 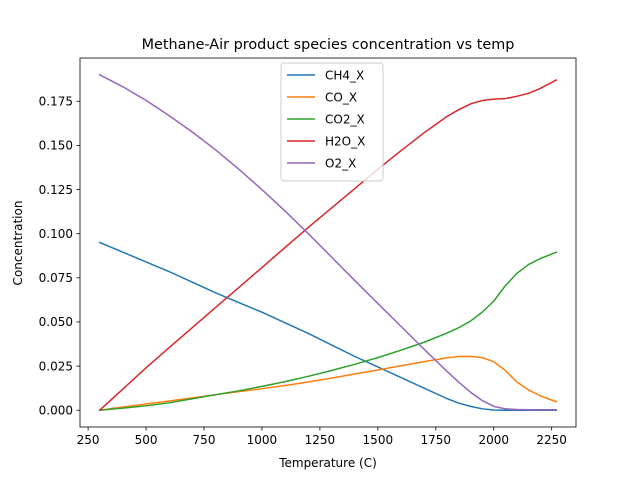 What do you see at coordinates (56, 146) in the screenshot?
I see `y-tick-label: 0.150` at bounding box center [56, 146].